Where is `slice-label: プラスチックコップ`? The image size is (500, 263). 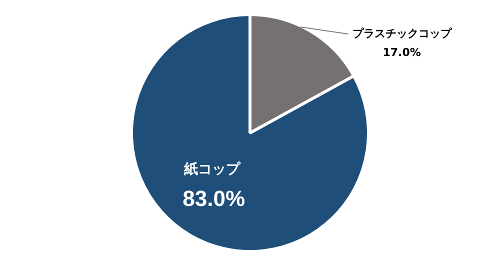 slice-label: プラスチックコップ is located at coordinates (402, 33).